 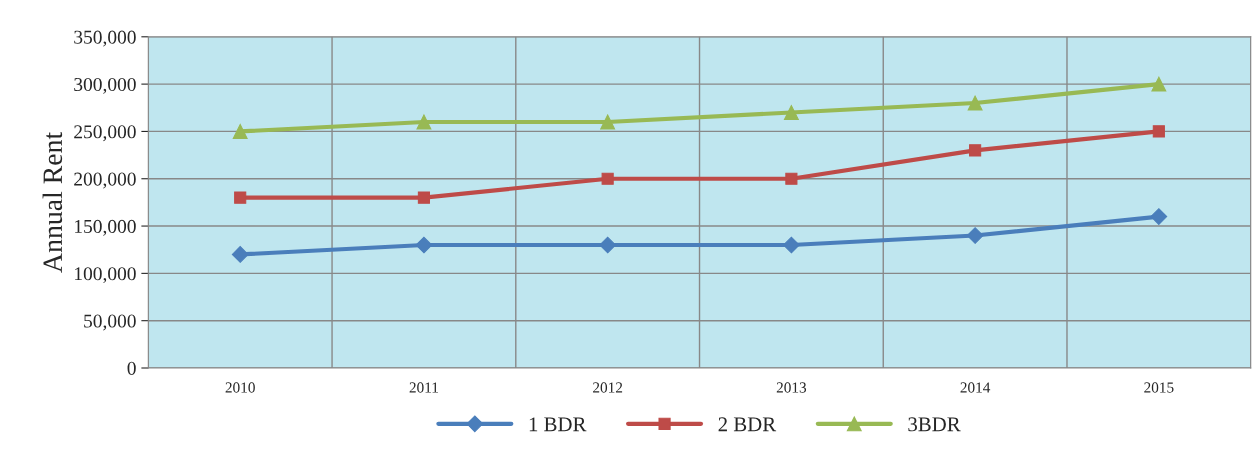 I want to click on y-tick-label: 350,000, so click(x=105, y=38).